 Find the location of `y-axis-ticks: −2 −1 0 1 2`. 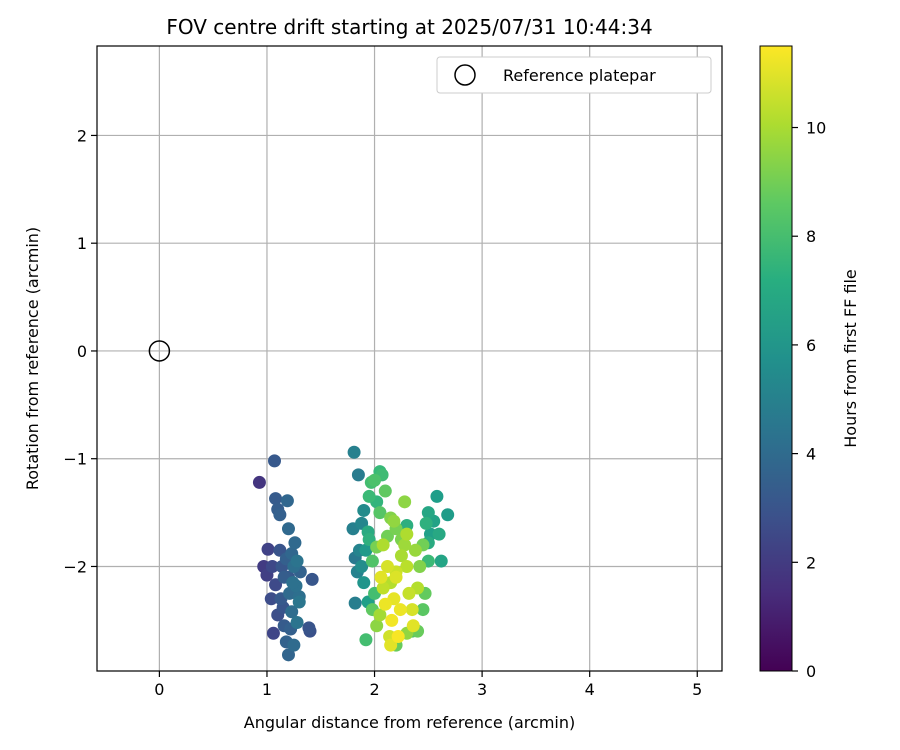

y-axis-ticks: −2 −1 0 1 2 is located at coordinates (80, 351).